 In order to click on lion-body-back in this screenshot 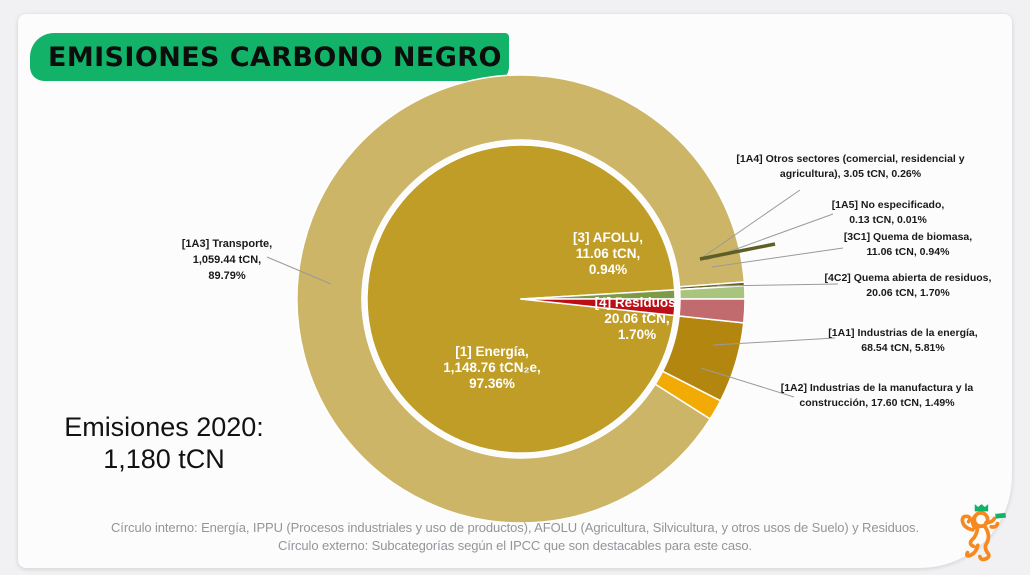, I will do `click(984, 543)`.